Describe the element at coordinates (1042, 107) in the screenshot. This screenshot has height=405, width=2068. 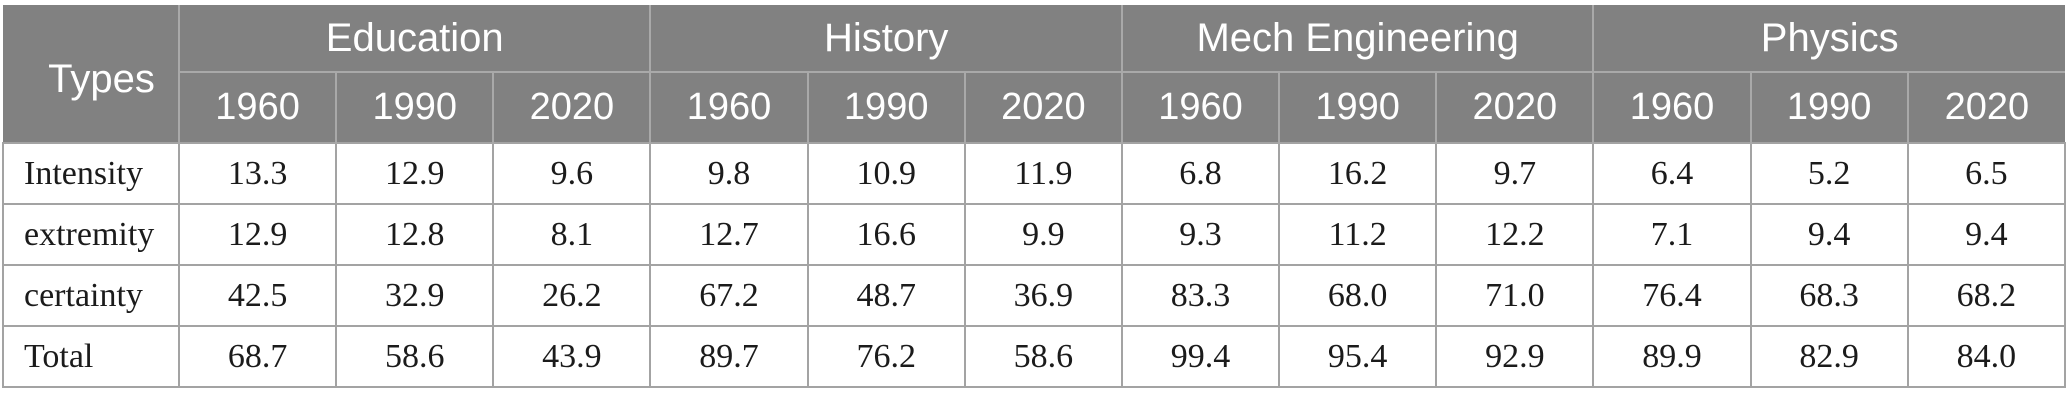
I see `year-header-history-2020: 2020` at that location.